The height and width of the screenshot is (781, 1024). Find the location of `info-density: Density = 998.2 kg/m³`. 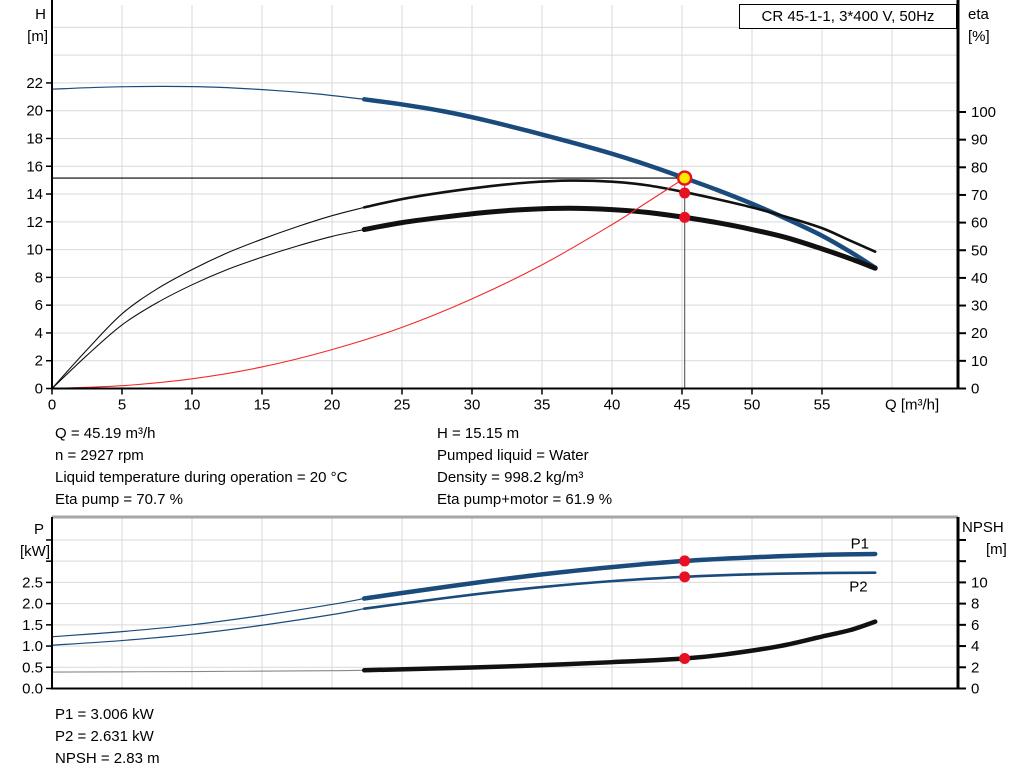

info-density: Density = 998.2 kg/m³ is located at coordinates (510, 477).